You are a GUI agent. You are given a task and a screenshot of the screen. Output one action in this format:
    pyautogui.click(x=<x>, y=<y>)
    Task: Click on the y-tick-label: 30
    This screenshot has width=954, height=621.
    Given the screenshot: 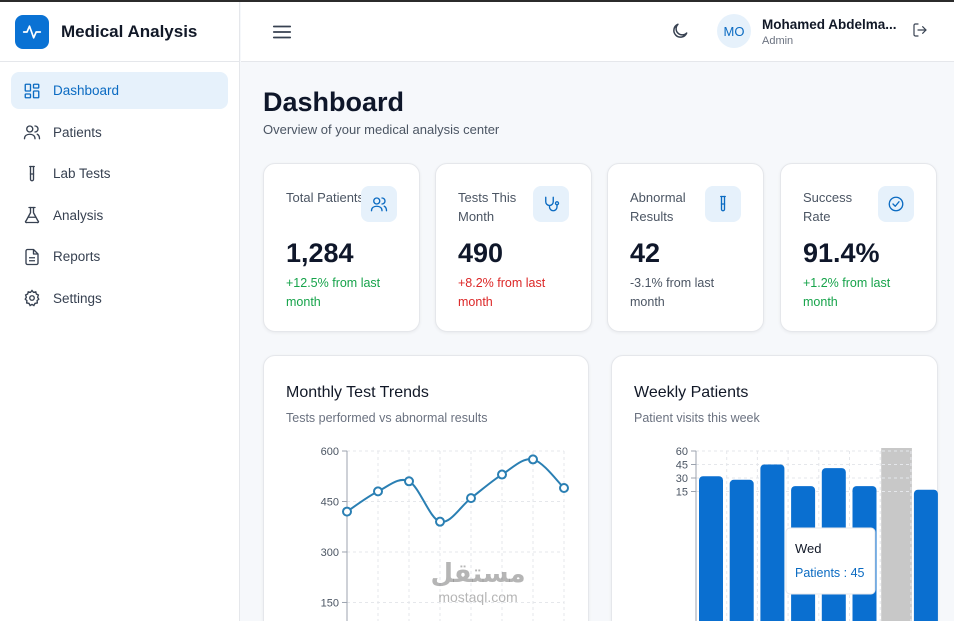 What is the action you would take?
    pyautogui.click(x=682, y=479)
    